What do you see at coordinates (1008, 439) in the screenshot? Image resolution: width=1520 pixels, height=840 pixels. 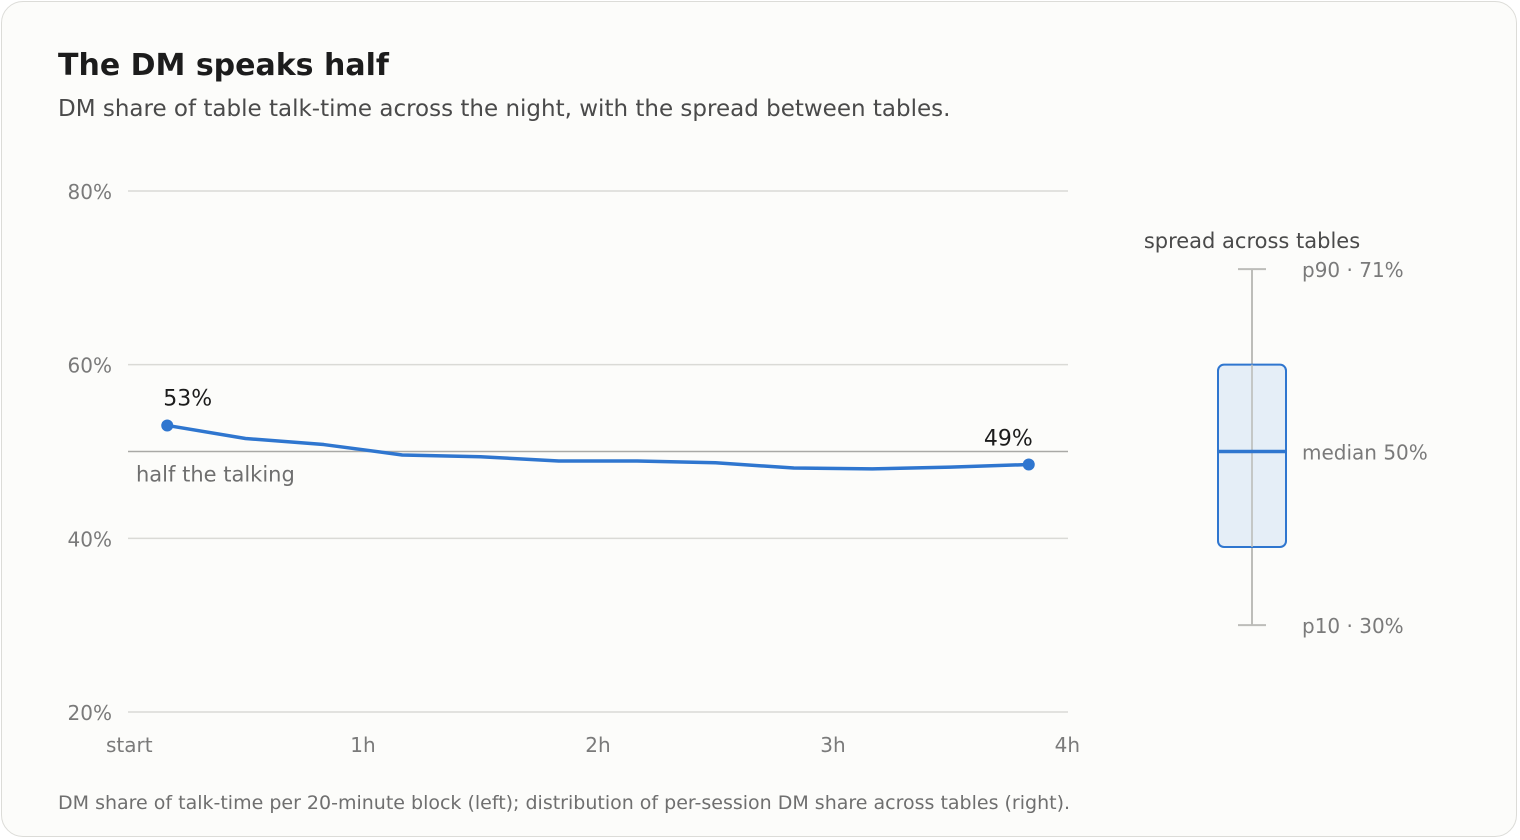 I see `data-label-end: 49%` at bounding box center [1008, 439].